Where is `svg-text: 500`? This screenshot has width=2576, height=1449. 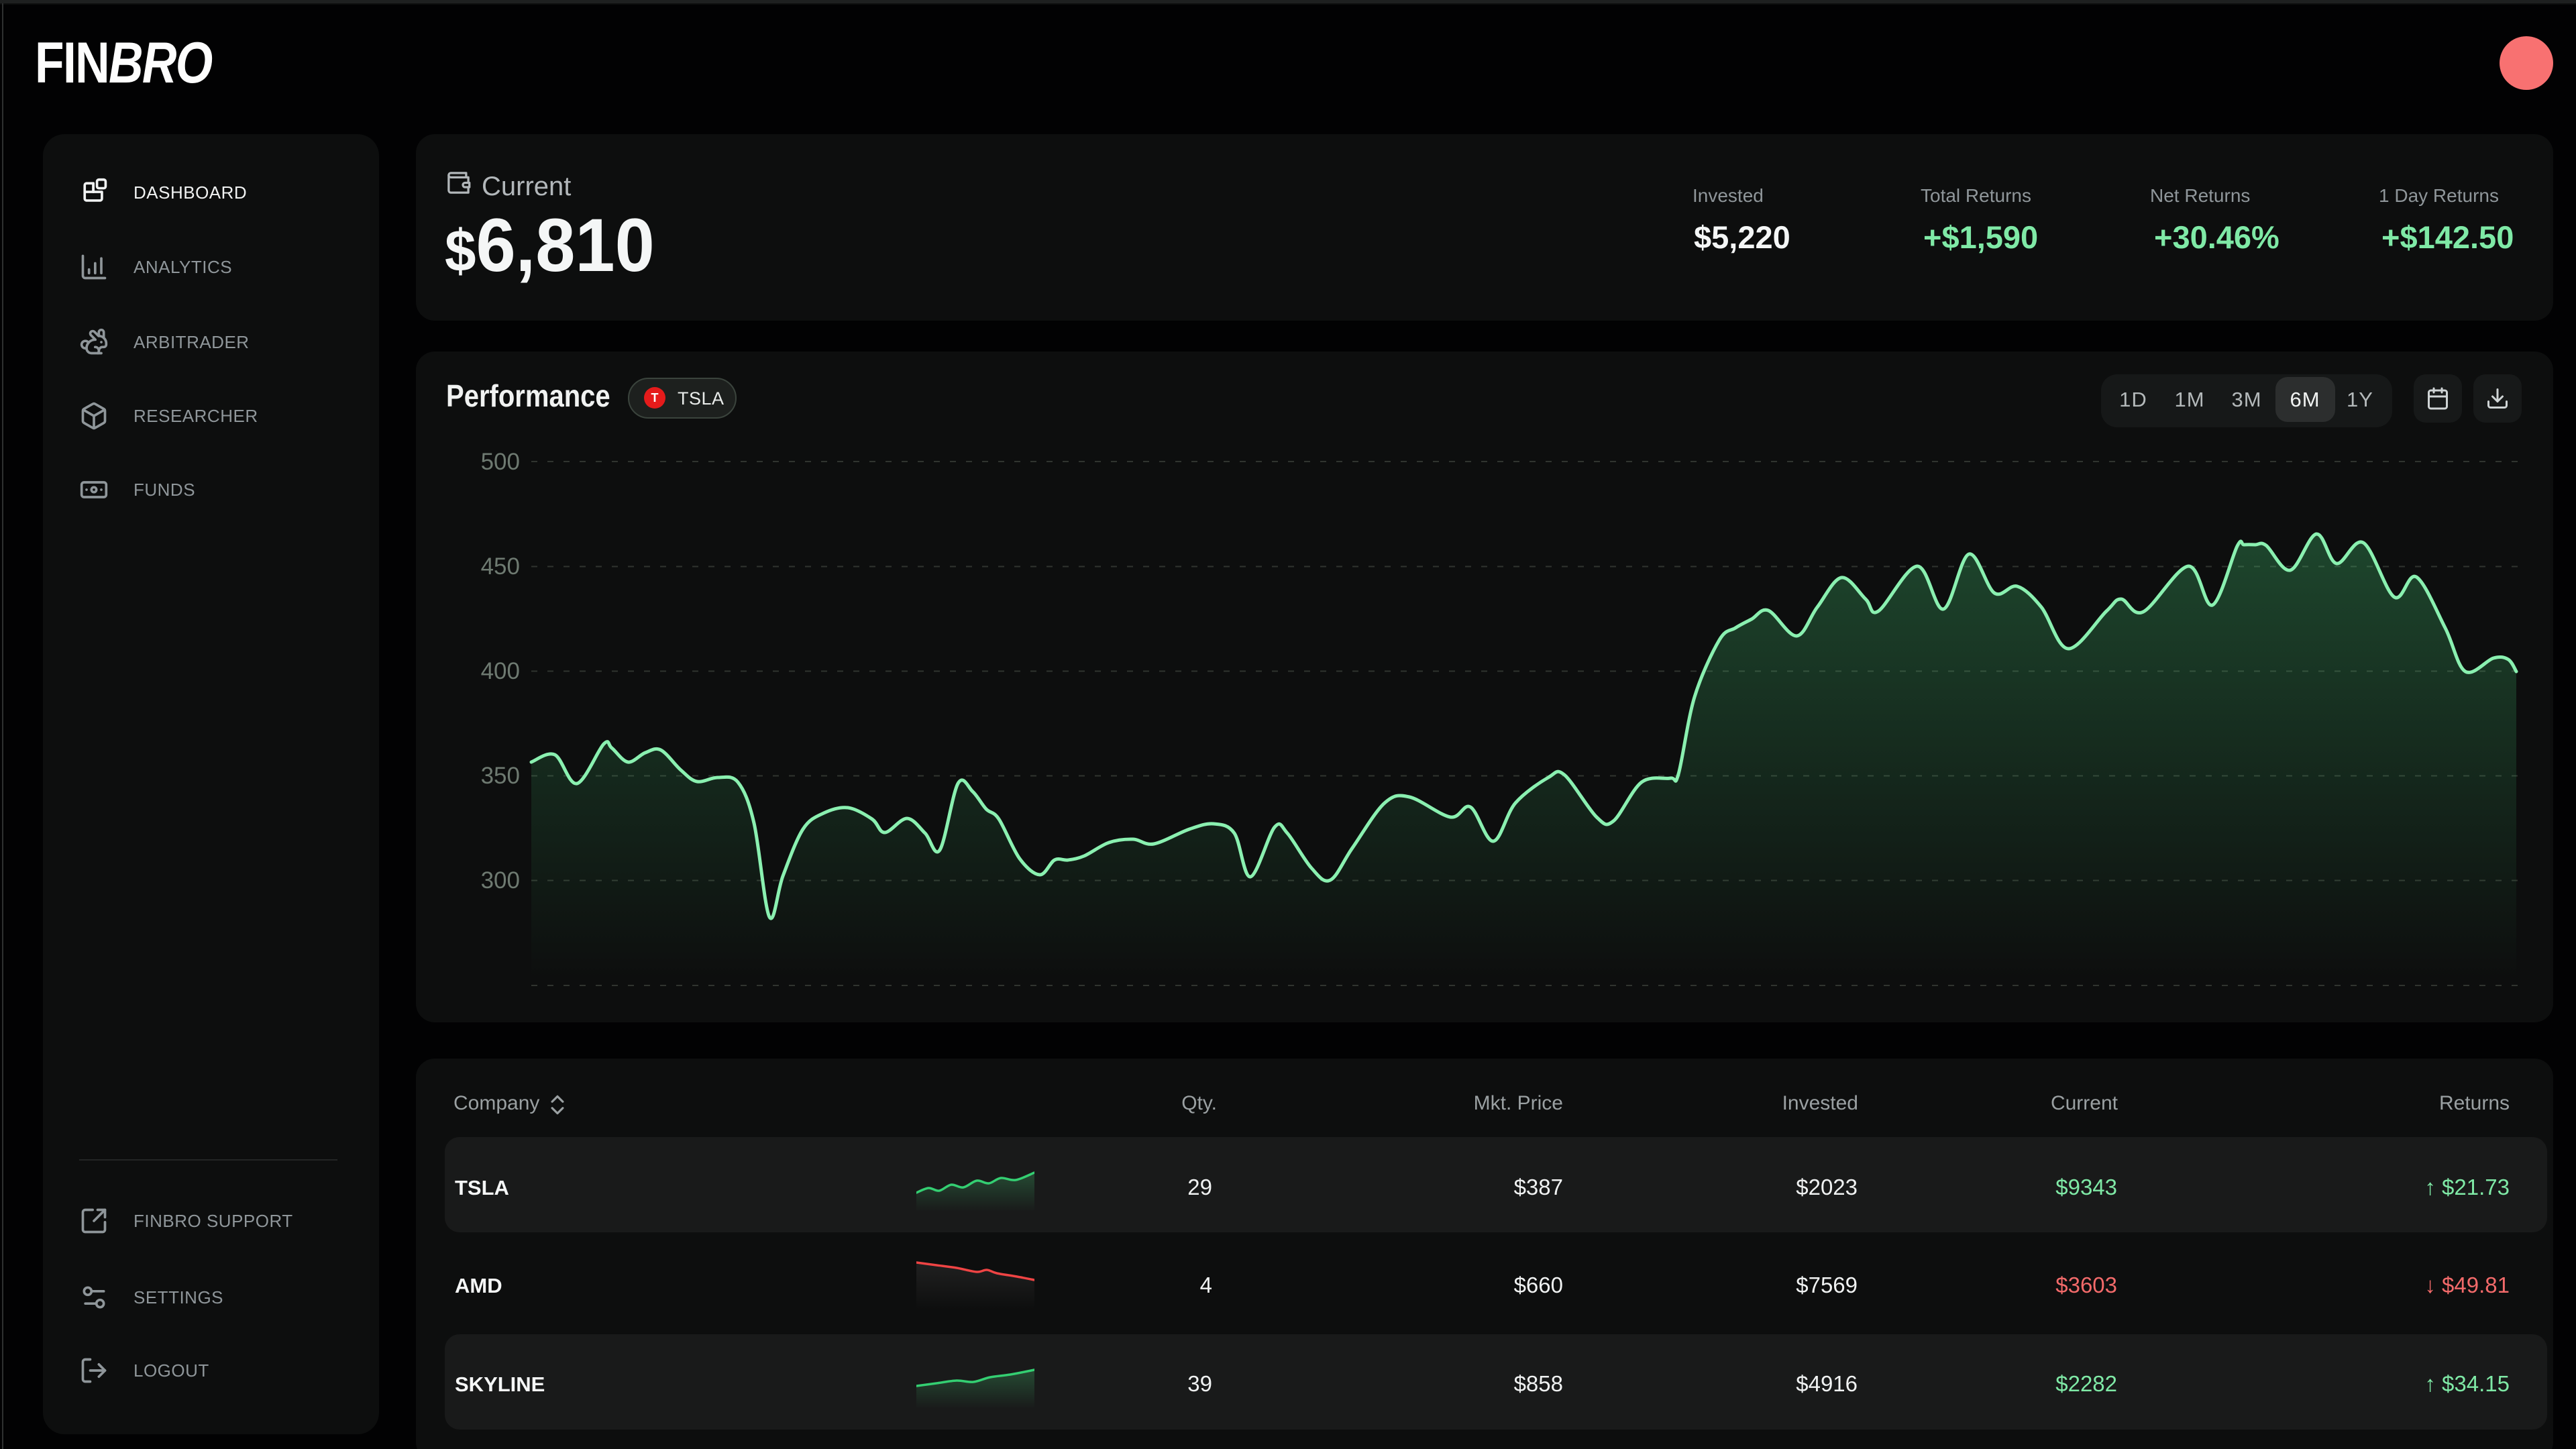
svg-text: 500 is located at coordinates (500, 462).